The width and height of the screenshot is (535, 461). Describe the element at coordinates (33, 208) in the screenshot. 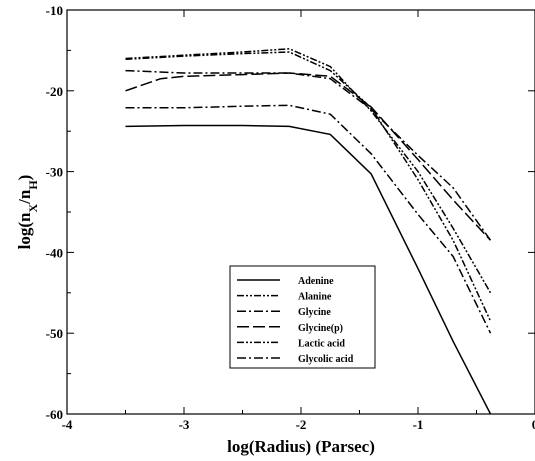

I see `y-label-sub-x: X` at that location.